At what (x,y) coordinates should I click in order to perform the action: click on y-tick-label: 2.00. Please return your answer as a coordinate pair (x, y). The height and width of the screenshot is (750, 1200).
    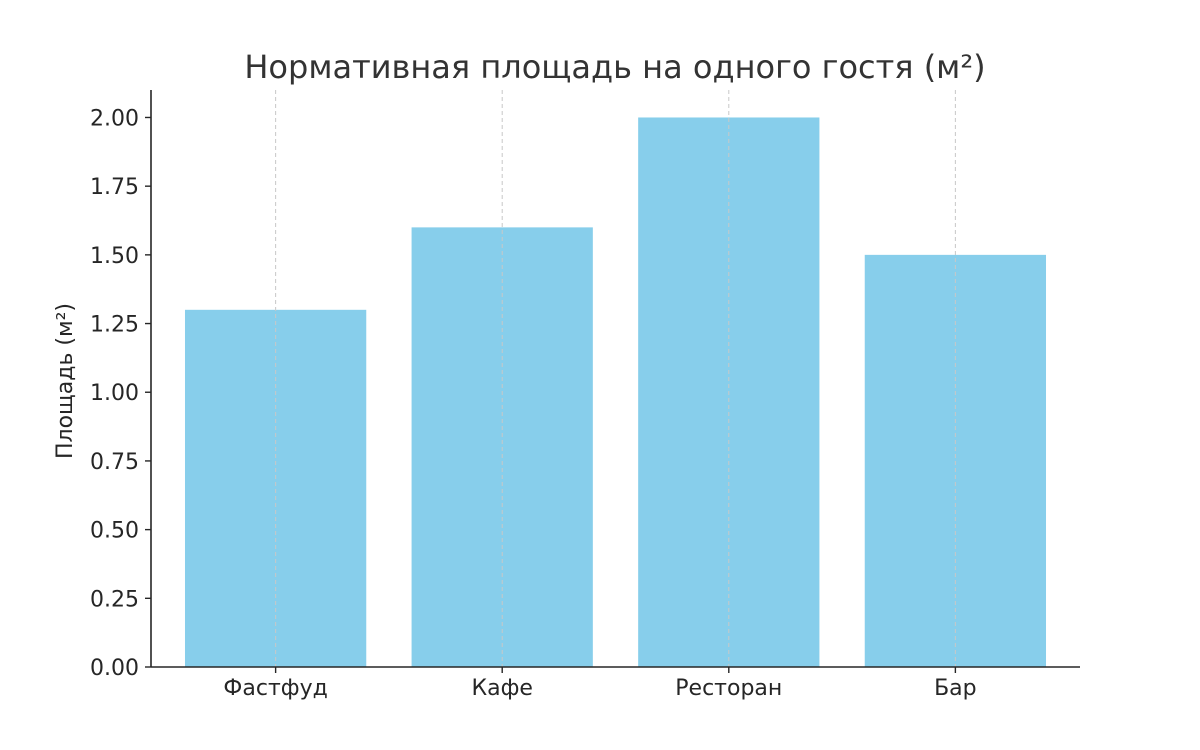
    Looking at the image, I should click on (114, 118).